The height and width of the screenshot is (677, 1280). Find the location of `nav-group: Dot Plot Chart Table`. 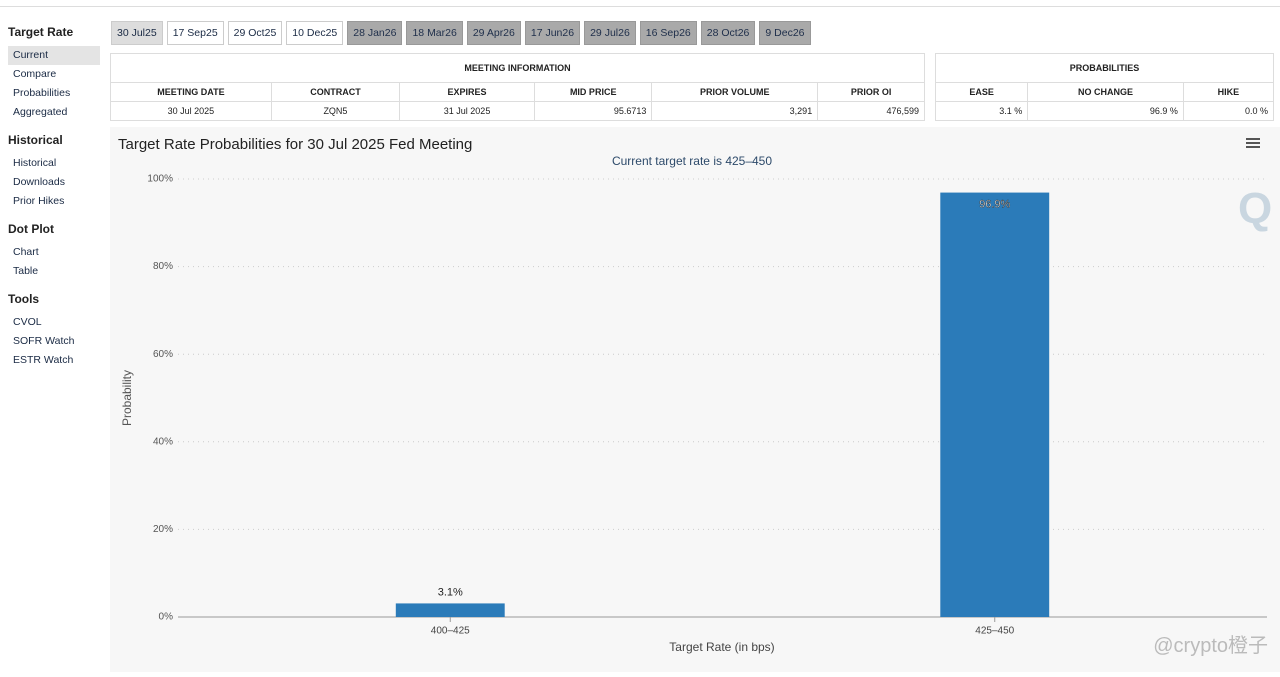

nav-group: Dot Plot Chart Table is located at coordinates (54, 251).